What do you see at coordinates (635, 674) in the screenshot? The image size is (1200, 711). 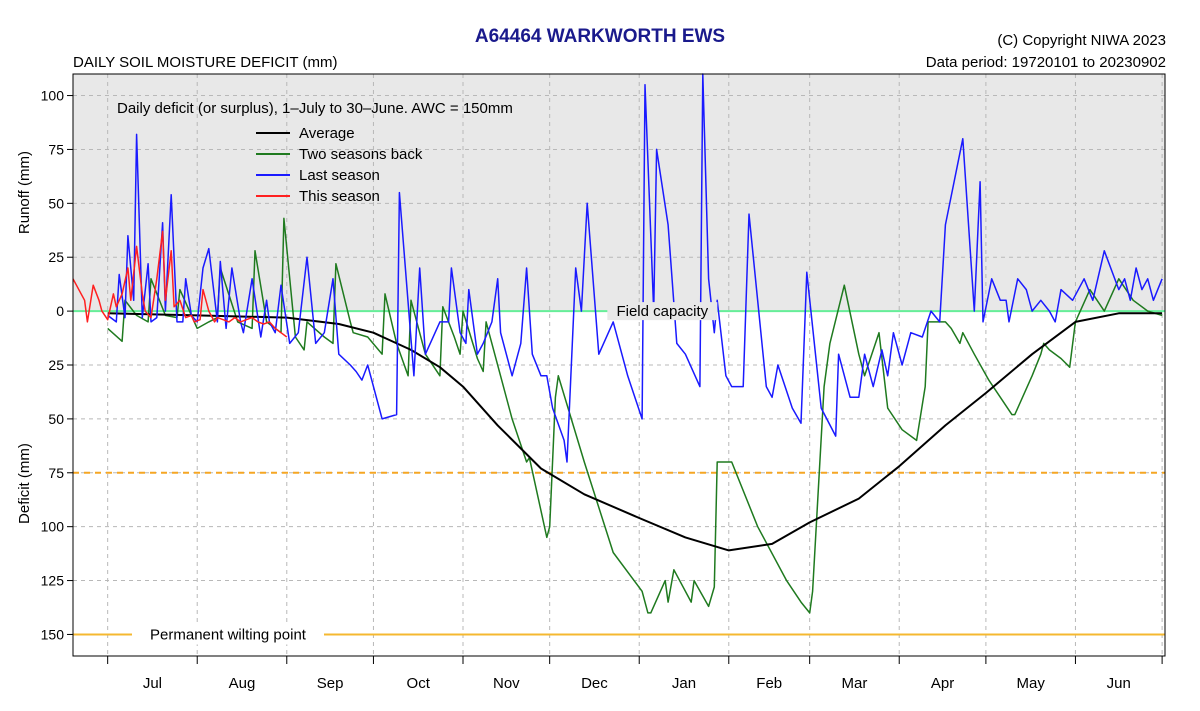 I see `x-axis-ticks: Jul Aug Sep Oct Nov Dec Jan Feb Mar Apr May Jun` at bounding box center [635, 674].